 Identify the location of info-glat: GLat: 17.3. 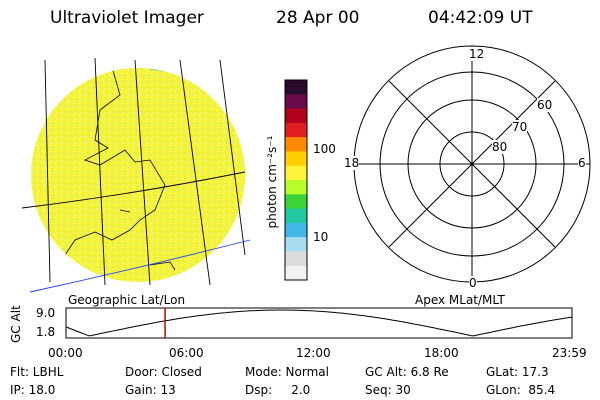
(517, 372).